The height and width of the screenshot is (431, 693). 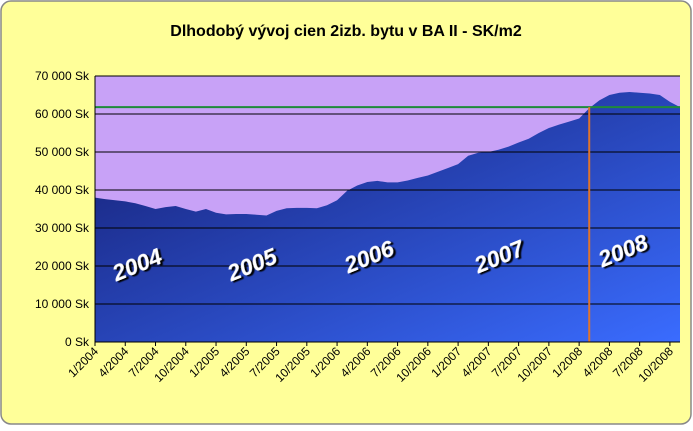 What do you see at coordinates (62, 304) in the screenshot?
I see `y-tick-label: 10 000 Sk` at bounding box center [62, 304].